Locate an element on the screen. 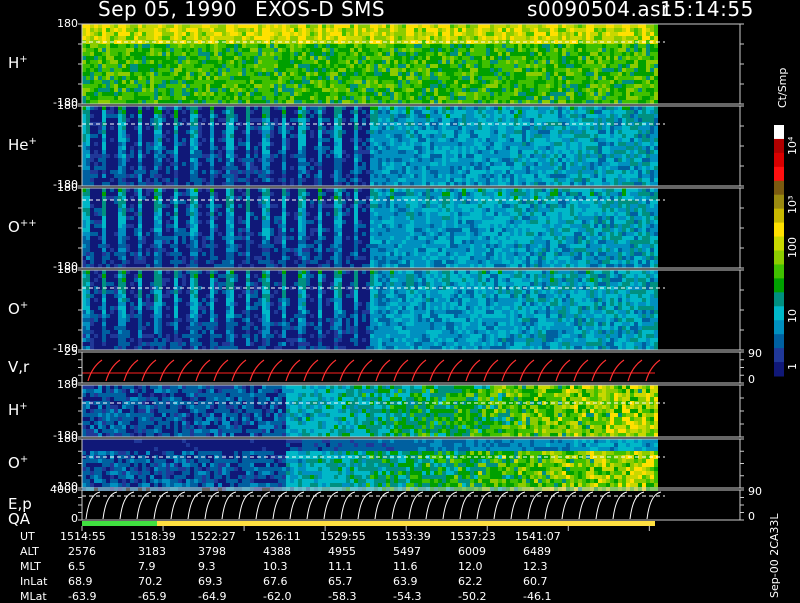 Image resolution: width=800 pixels, height=603 pixels. footer-row-label: MLT is located at coordinates (30, 566).